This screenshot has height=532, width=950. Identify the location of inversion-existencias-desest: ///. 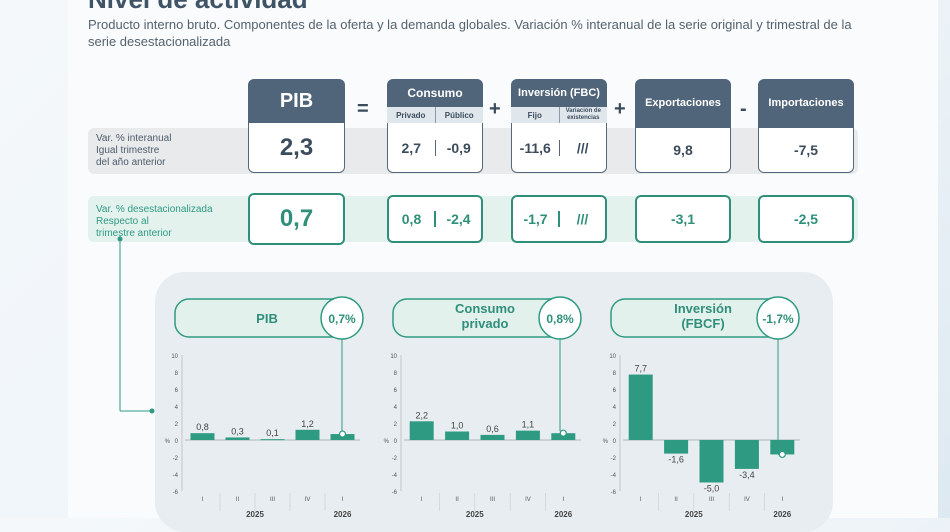
(582, 219).